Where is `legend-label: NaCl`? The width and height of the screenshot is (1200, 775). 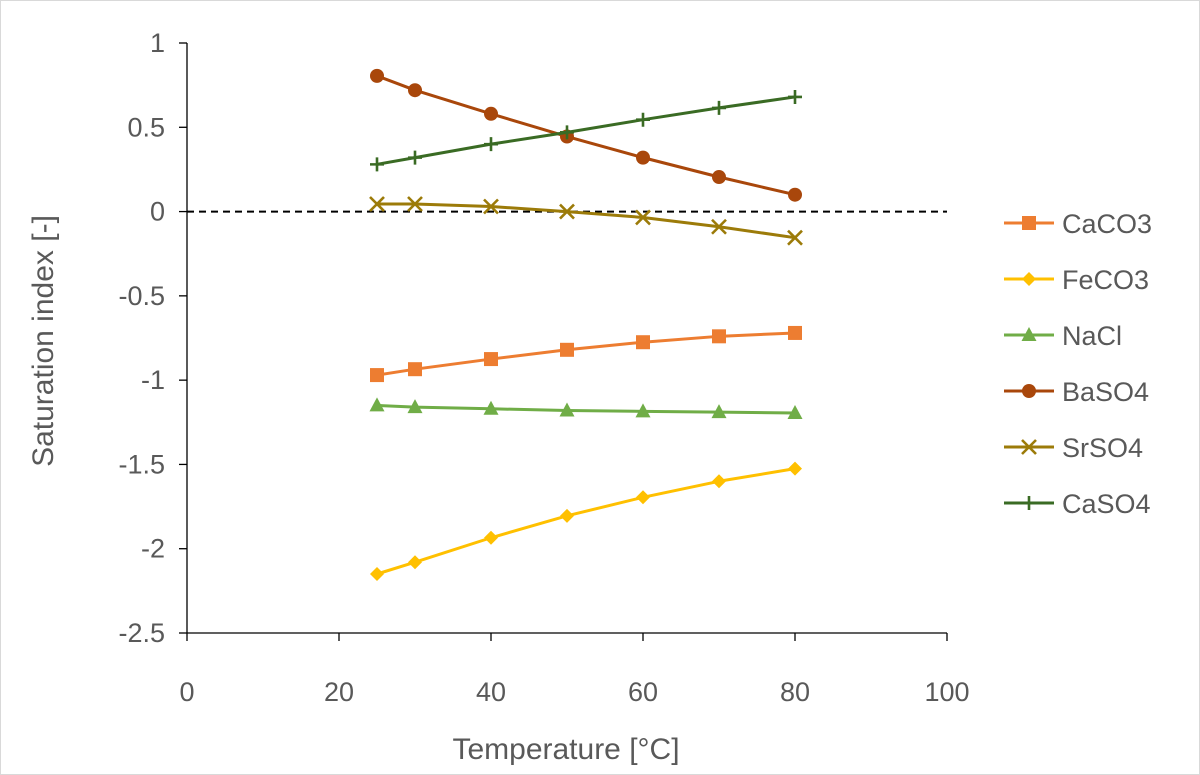 legend-label: NaCl is located at coordinates (1092, 336).